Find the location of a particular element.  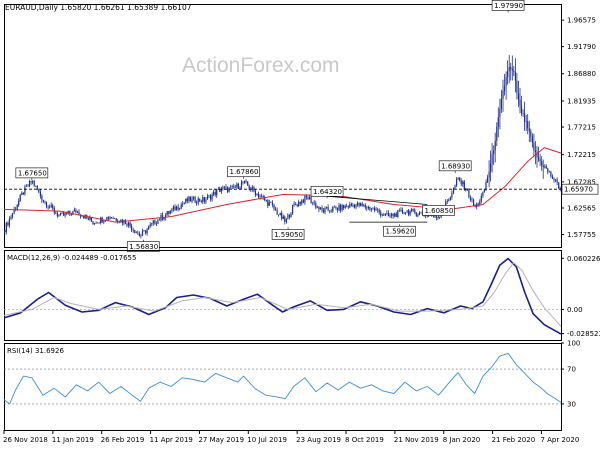

annotation-box is located at coordinates (455, 166).